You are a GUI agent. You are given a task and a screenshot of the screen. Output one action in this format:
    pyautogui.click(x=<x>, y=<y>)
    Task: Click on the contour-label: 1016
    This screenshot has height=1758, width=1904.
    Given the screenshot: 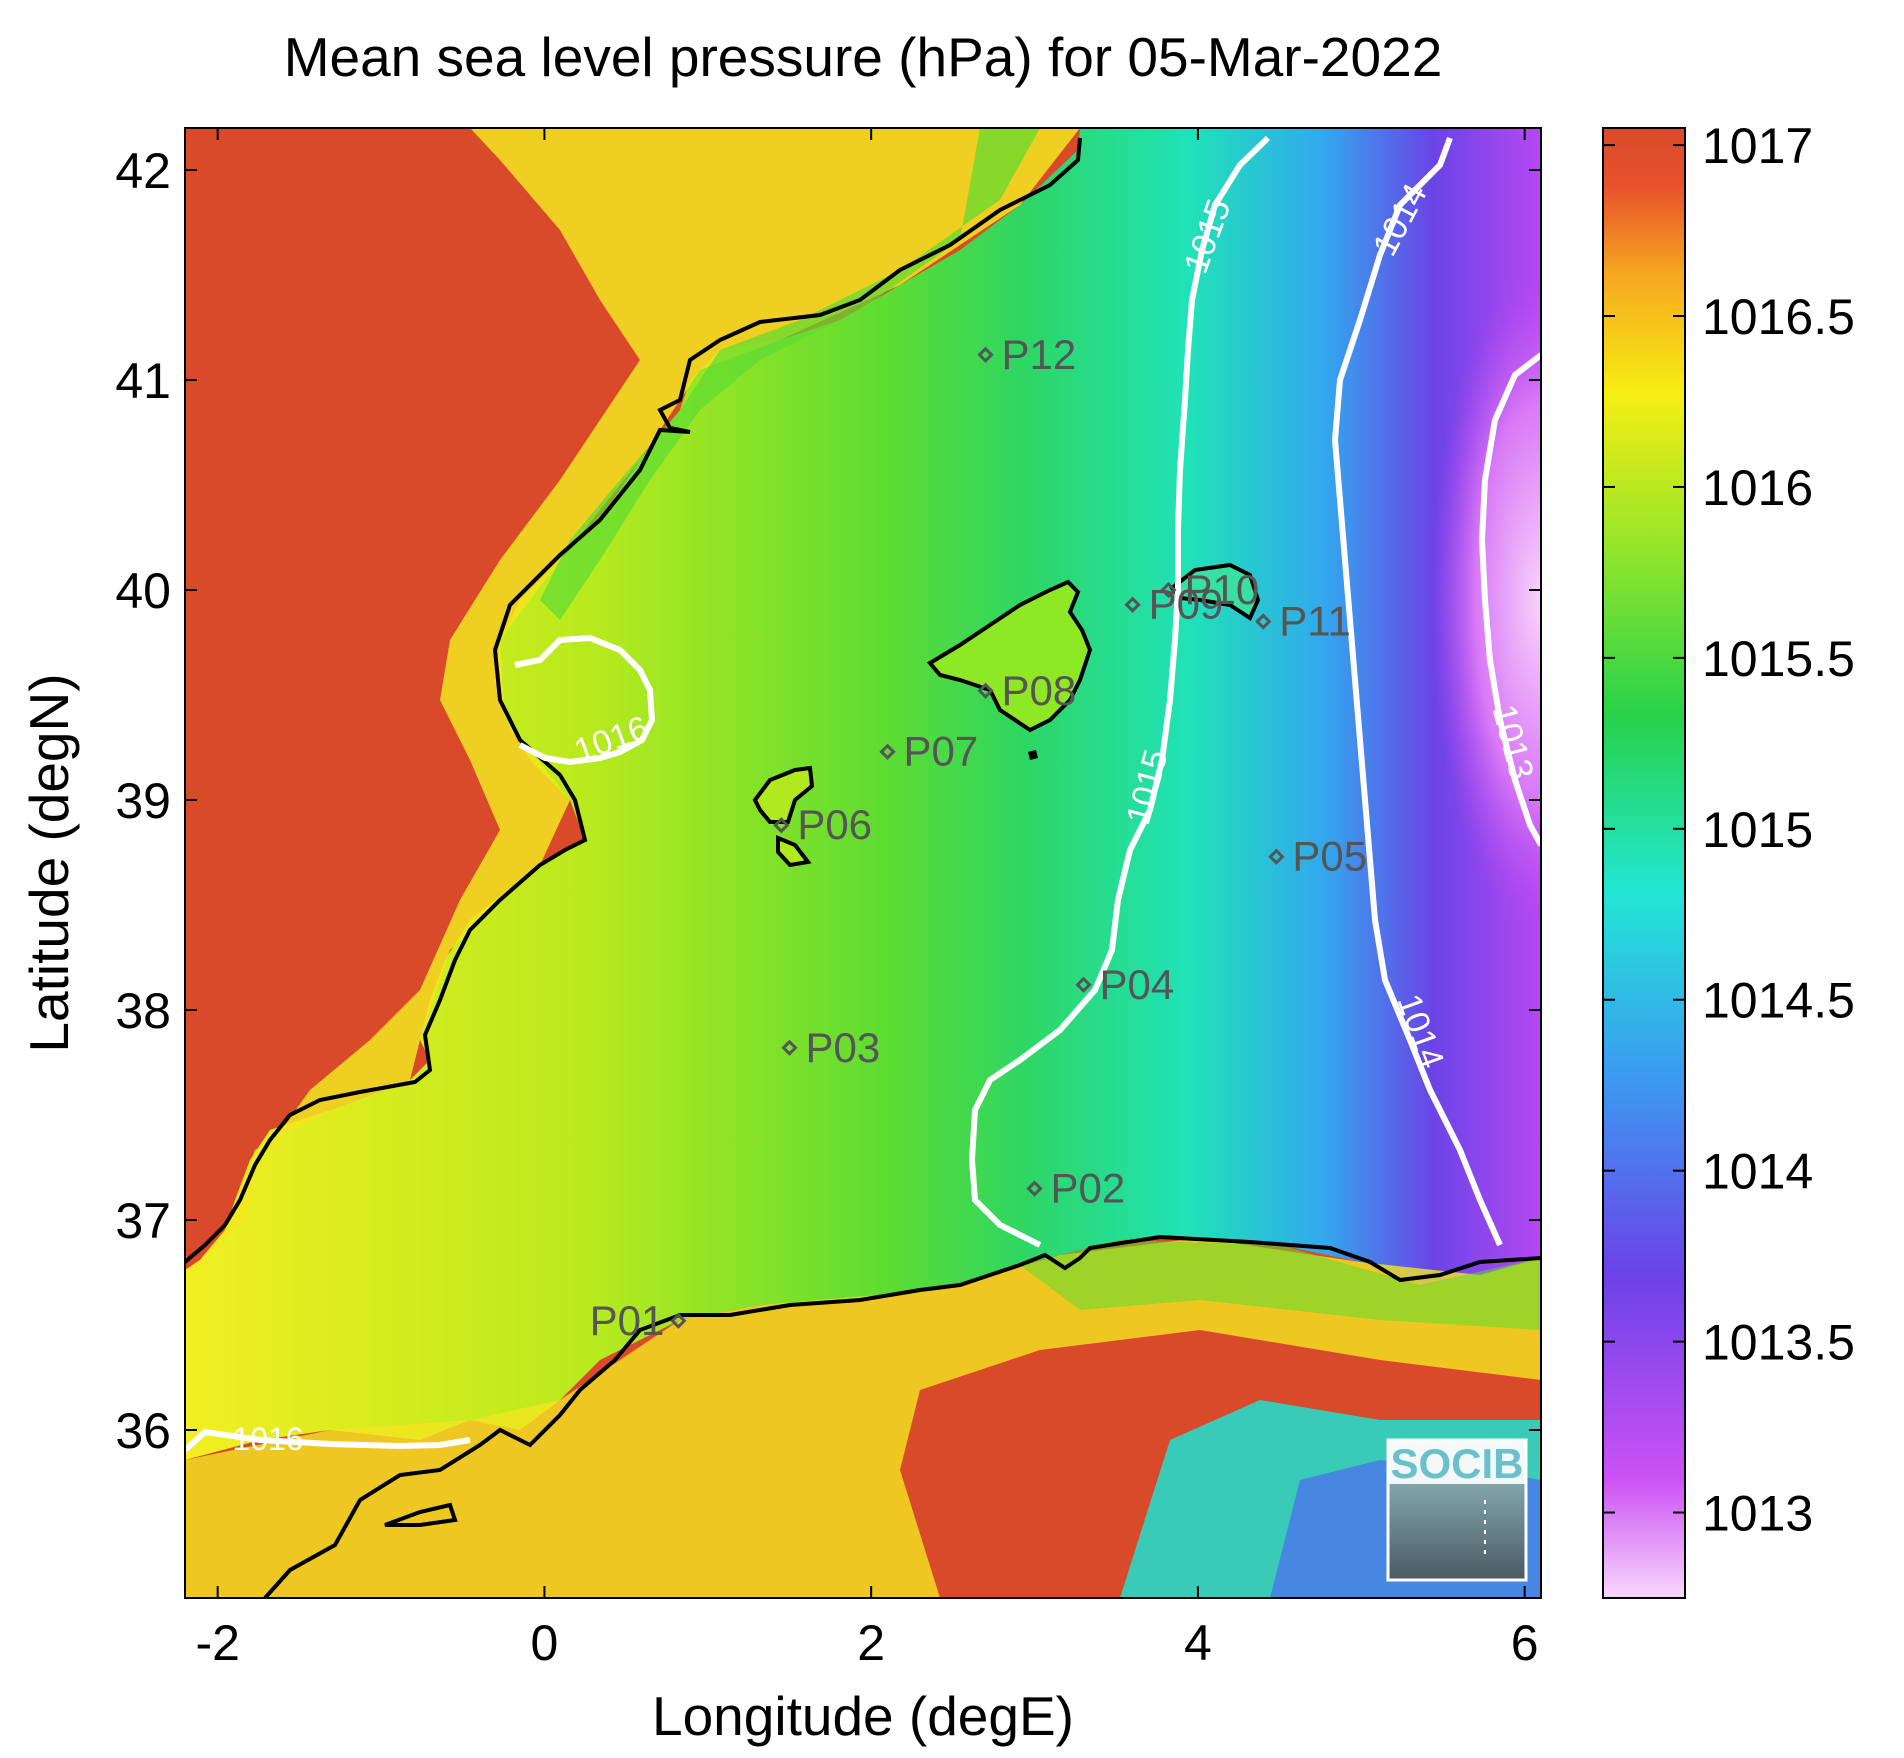 What is the action you would take?
    pyautogui.click(x=267, y=1439)
    